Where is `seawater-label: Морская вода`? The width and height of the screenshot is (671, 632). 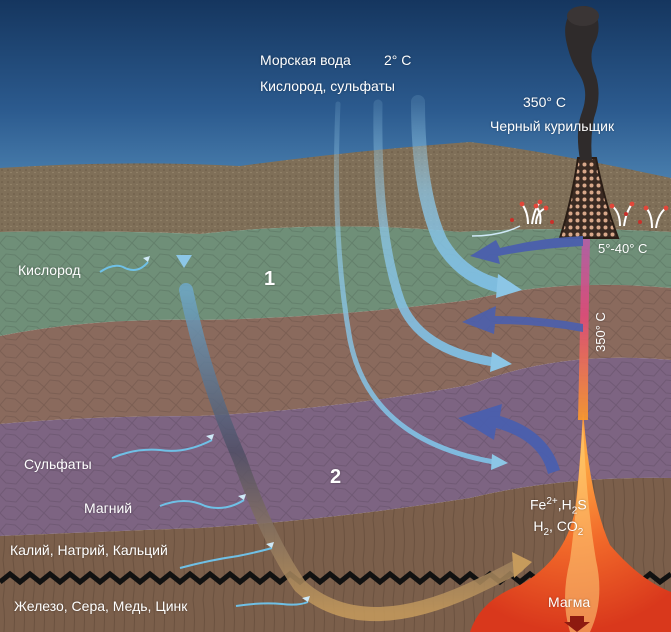 seawater-label: Морская вода is located at coordinates (305, 60).